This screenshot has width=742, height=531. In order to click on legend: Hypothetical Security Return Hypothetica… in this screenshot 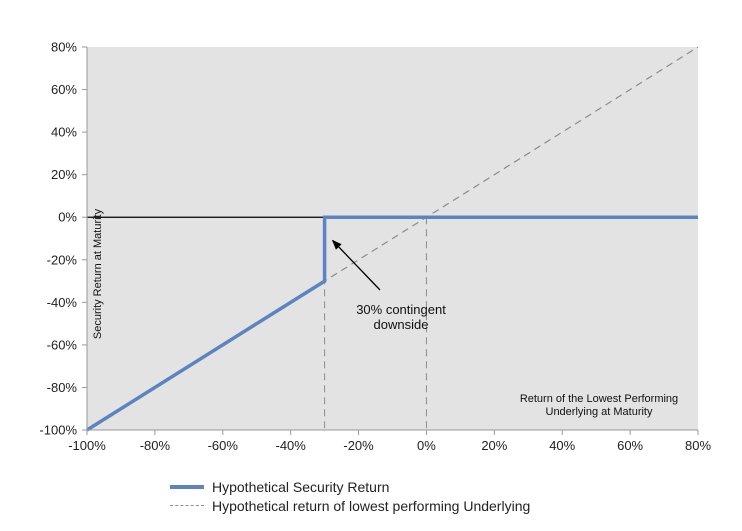, I will do `click(350, 496)`.